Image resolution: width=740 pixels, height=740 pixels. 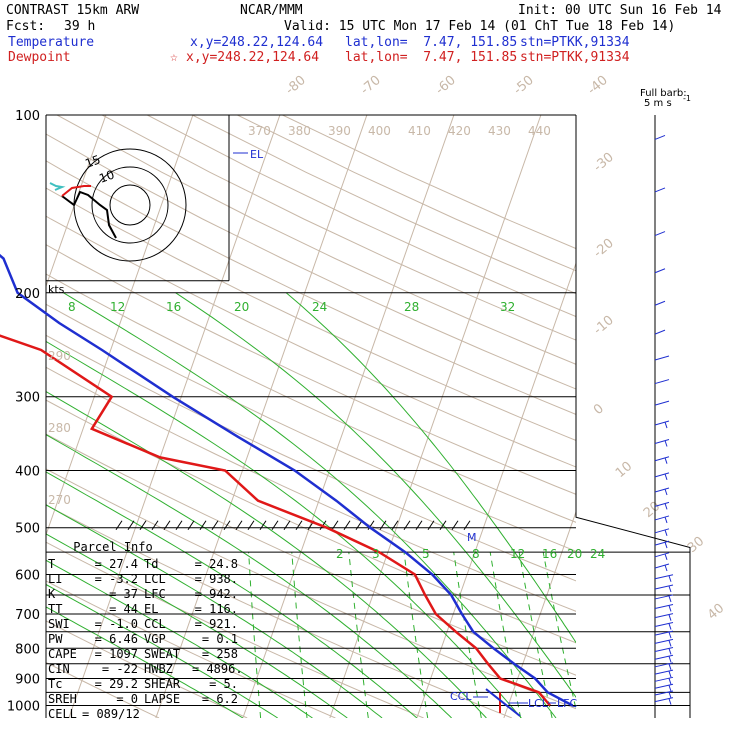 What do you see at coordinates (411, 307) in the screenshot?
I see `theta-e-label: 28` at bounding box center [411, 307].